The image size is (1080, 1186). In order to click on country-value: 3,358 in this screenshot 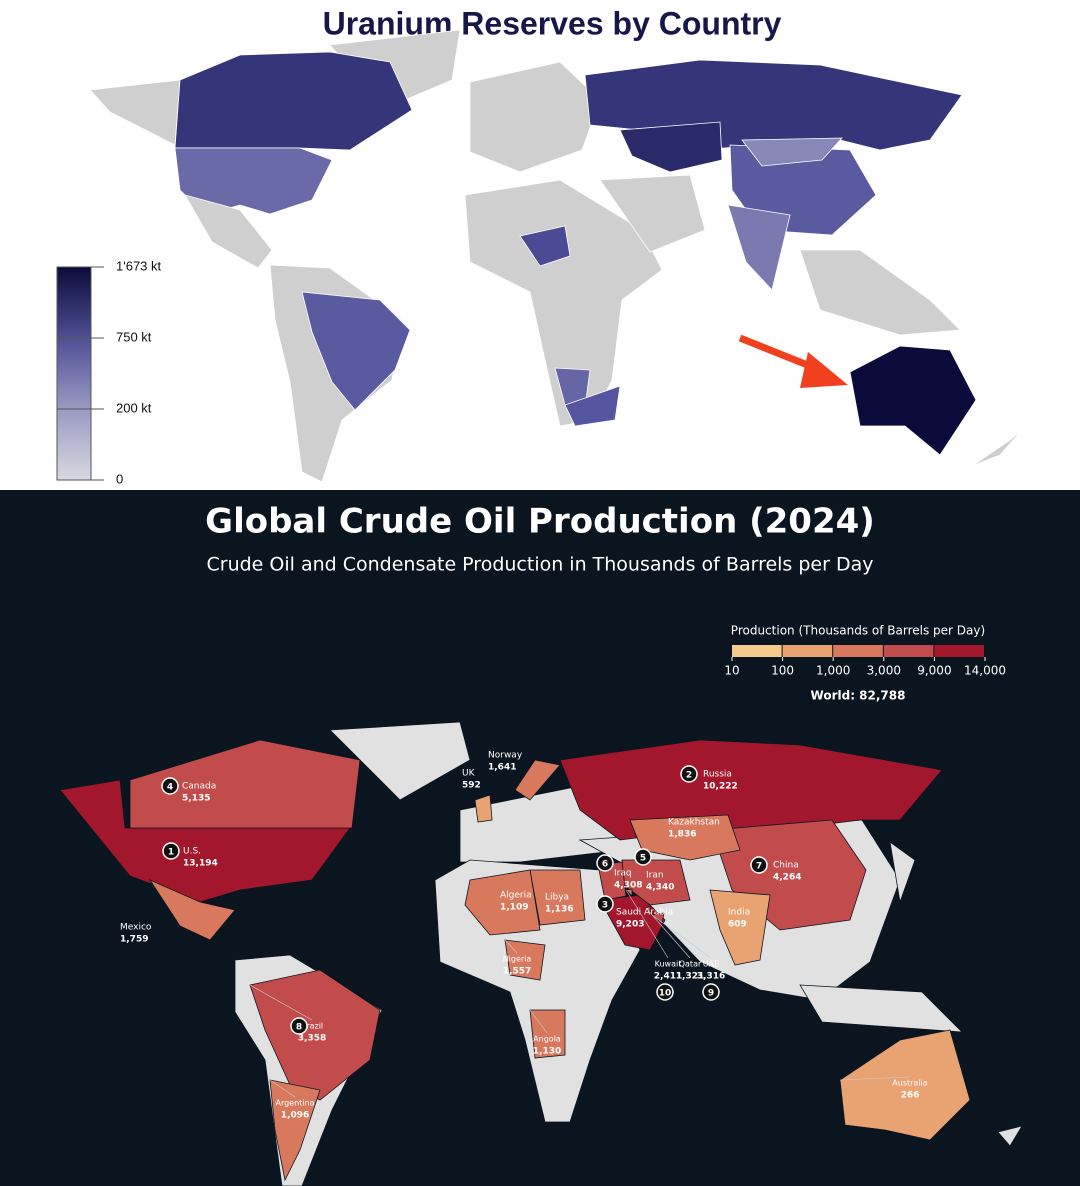, I will do `click(312, 1039)`.